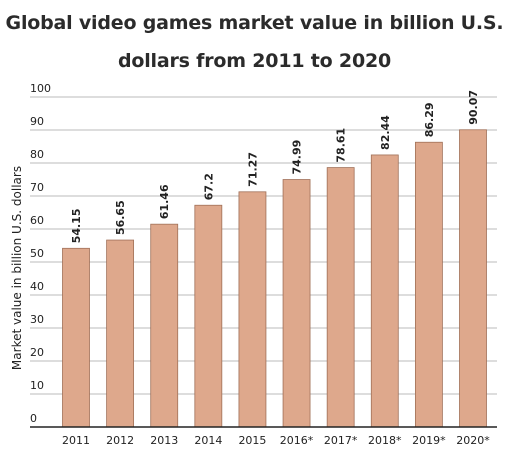  What do you see at coordinates (37, 154) in the screenshot?
I see `y-tick-label: 80` at bounding box center [37, 154].